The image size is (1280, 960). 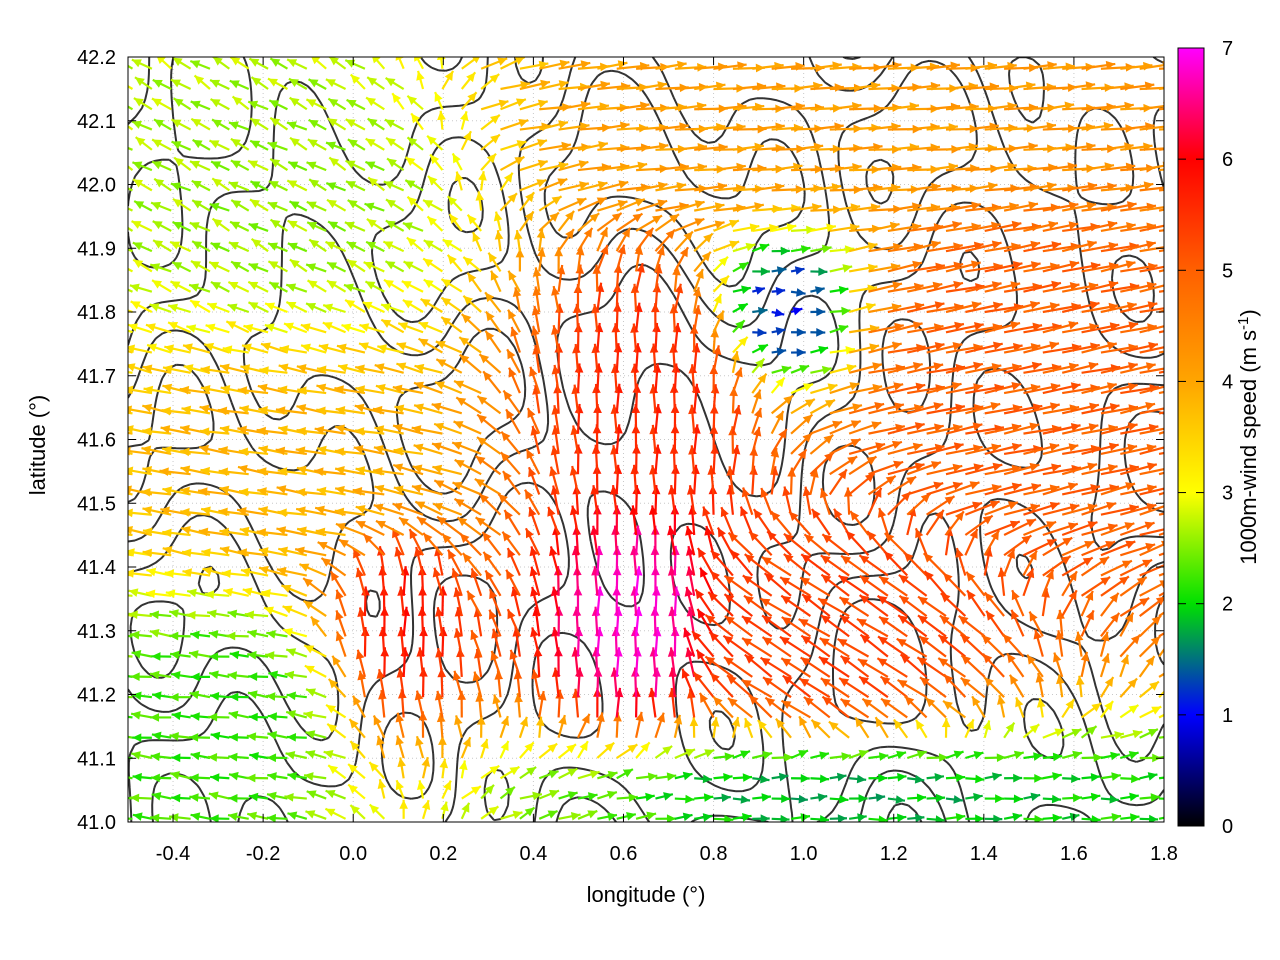 What do you see at coordinates (1227, 271) in the screenshot?
I see `colorbar-tick-label: 5` at bounding box center [1227, 271].